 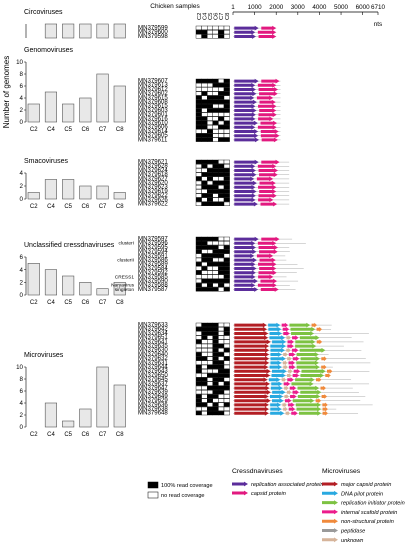 What do you see at coordinates (68, 113) in the screenshot?
I see `bar-genomo-C5` at bounding box center [68, 113].